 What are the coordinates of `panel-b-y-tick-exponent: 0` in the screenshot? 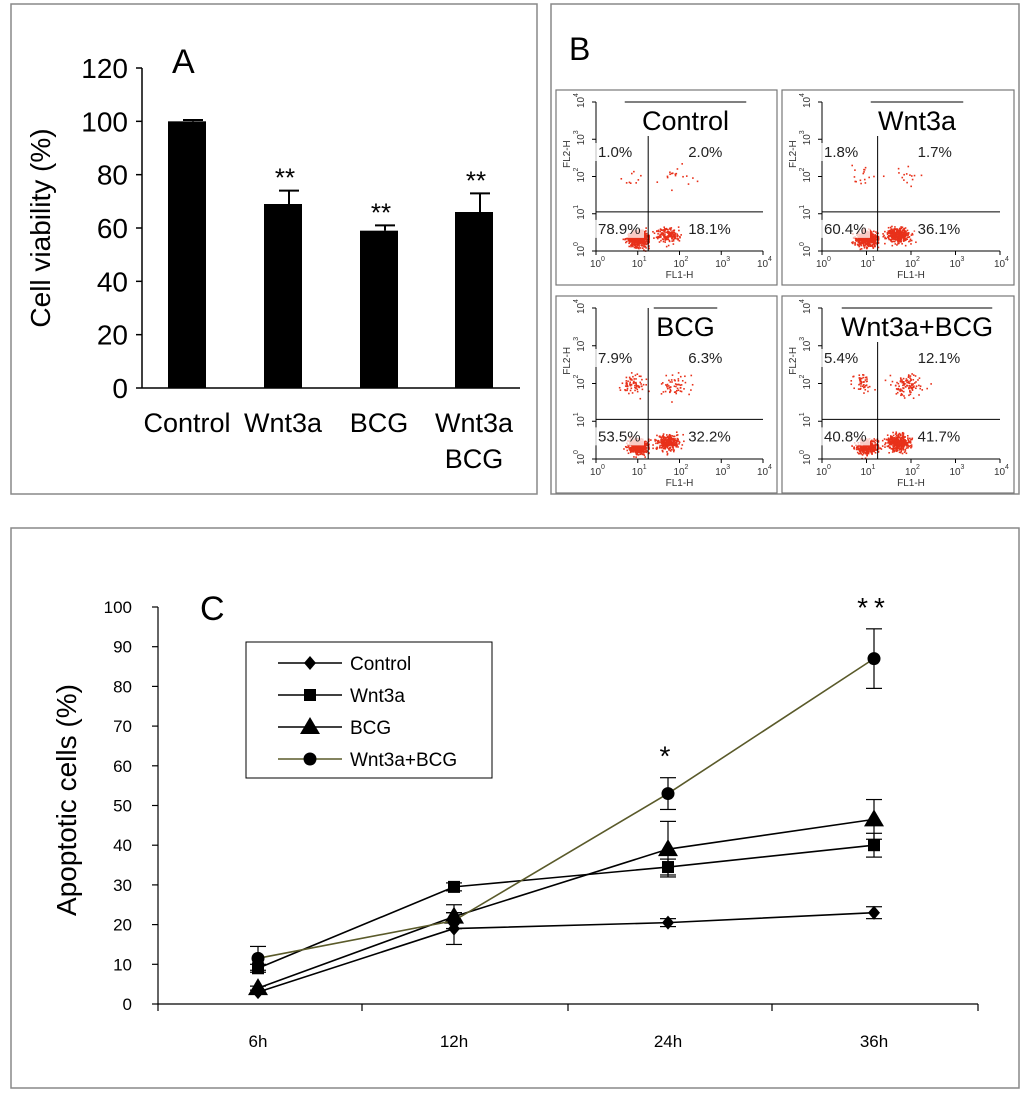 It's located at (802, 244).